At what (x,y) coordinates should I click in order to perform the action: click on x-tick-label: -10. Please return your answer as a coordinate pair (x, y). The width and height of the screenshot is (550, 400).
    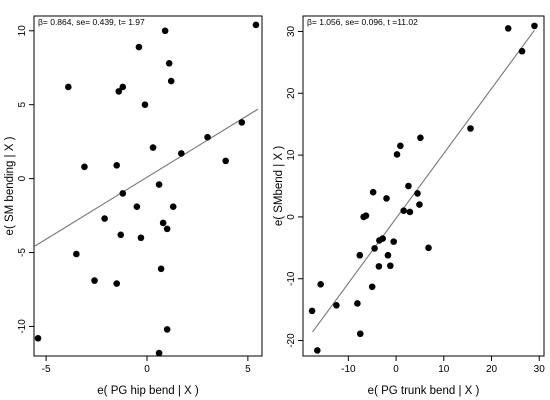
    Looking at the image, I should click on (348, 369).